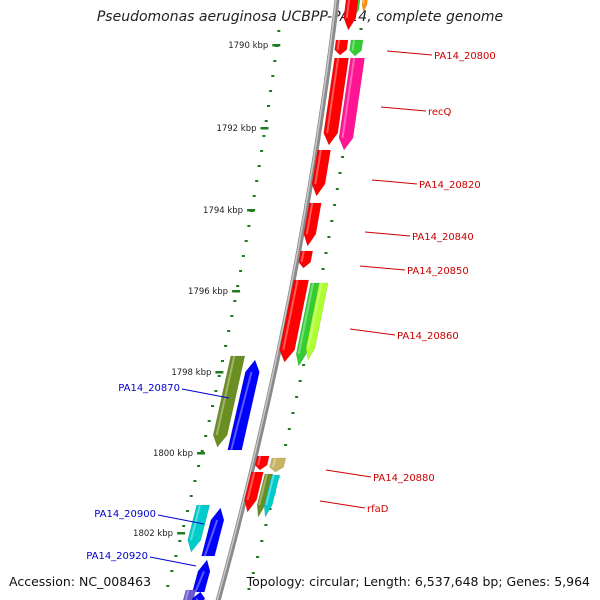 The height and width of the screenshot is (600, 600). What do you see at coordinates (341, 47) in the screenshot?
I see `gene-red-small` at bounding box center [341, 47].